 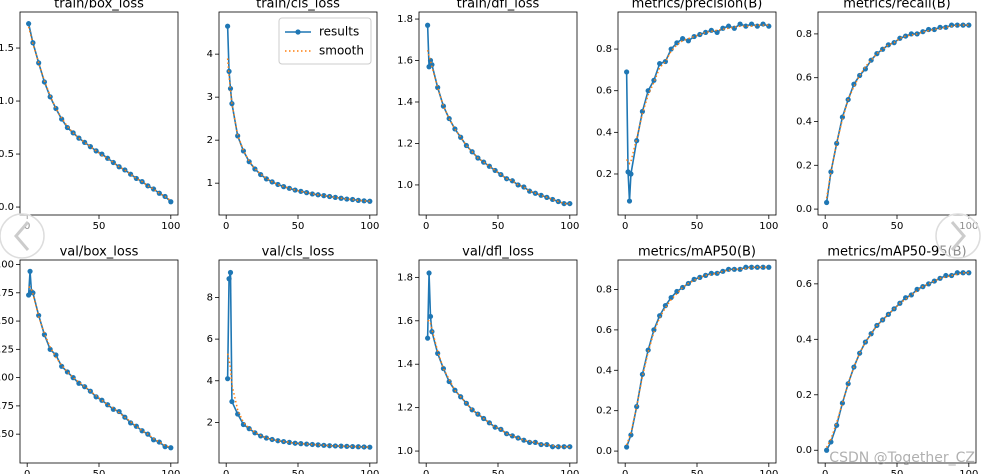 What do you see at coordinates (298, 252) in the screenshot?
I see `chart-title: val/cls_loss` at bounding box center [298, 252].